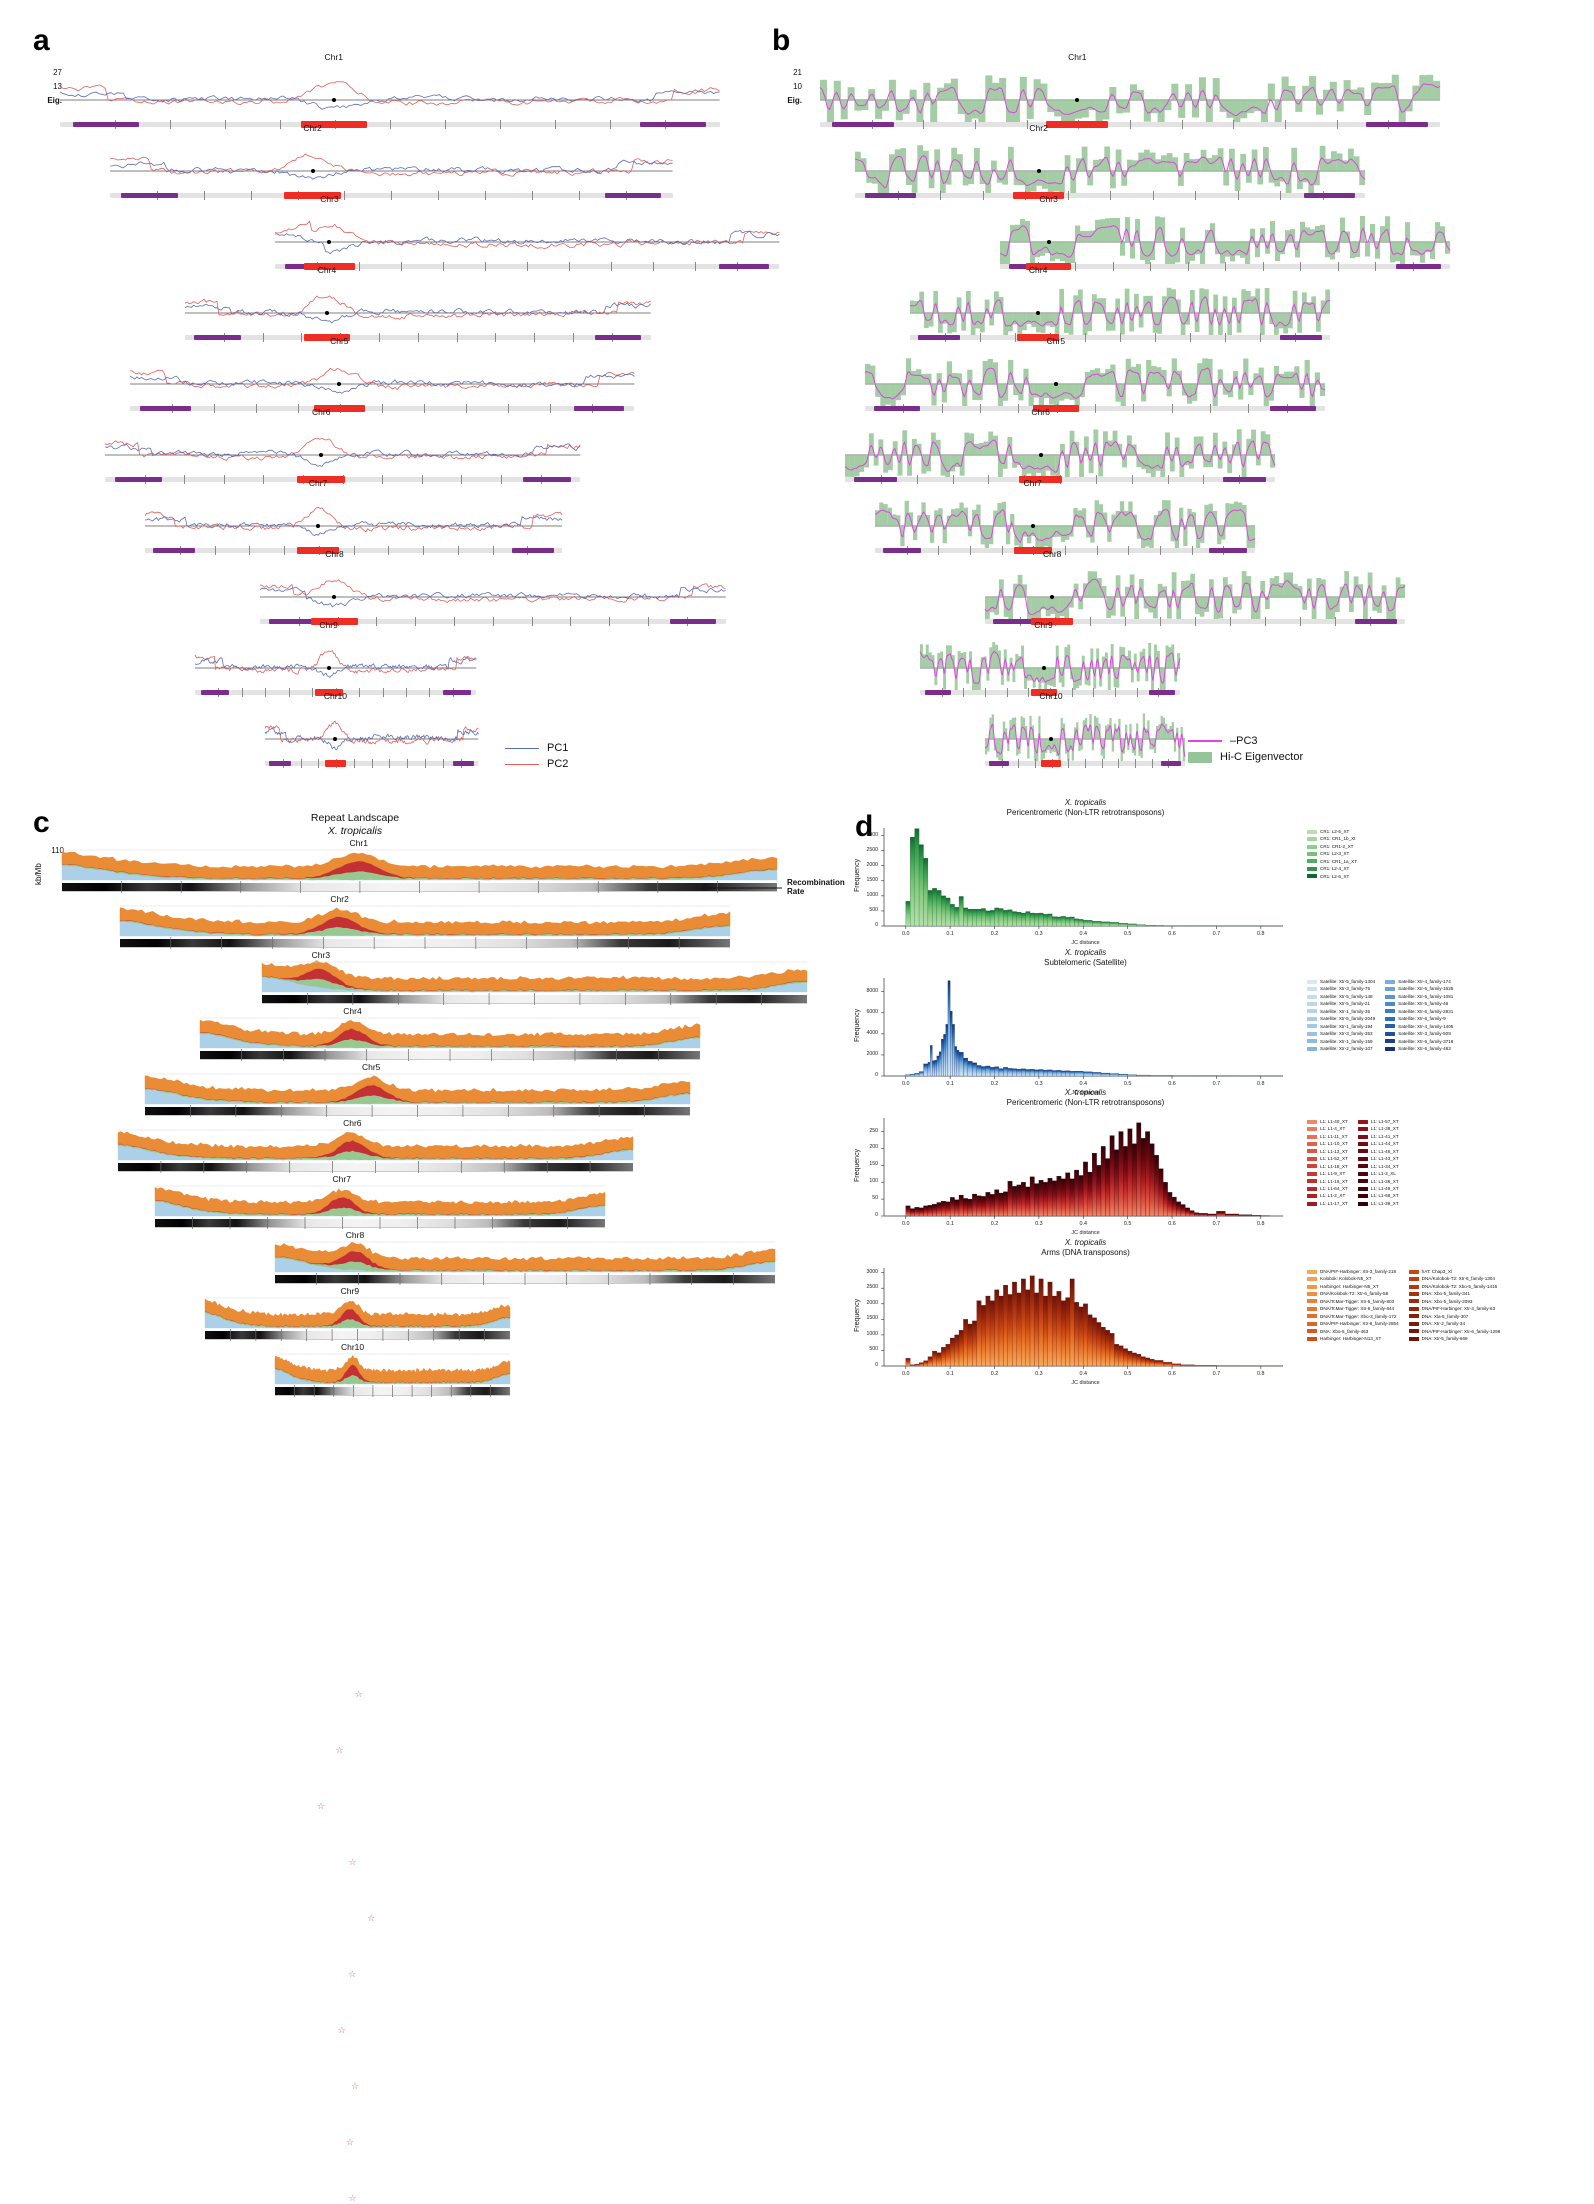  What do you see at coordinates (1455, 1293) in the screenshot?
I see `legend-entry: DNA: Xbo-5_family-341` at bounding box center [1455, 1293].